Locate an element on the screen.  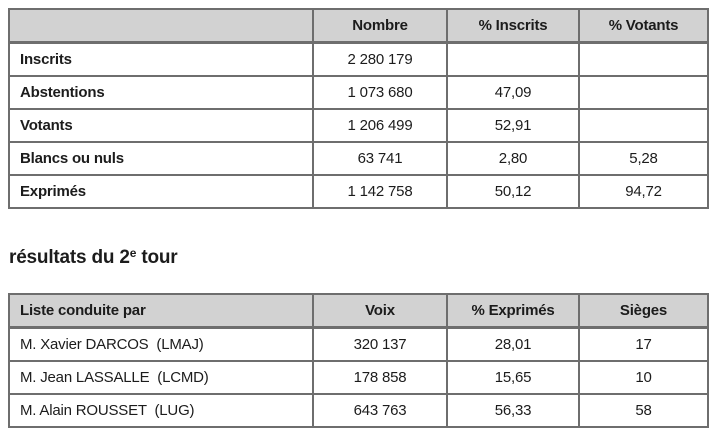
column-header-pct-votants: % Votants is located at coordinates (643, 26).